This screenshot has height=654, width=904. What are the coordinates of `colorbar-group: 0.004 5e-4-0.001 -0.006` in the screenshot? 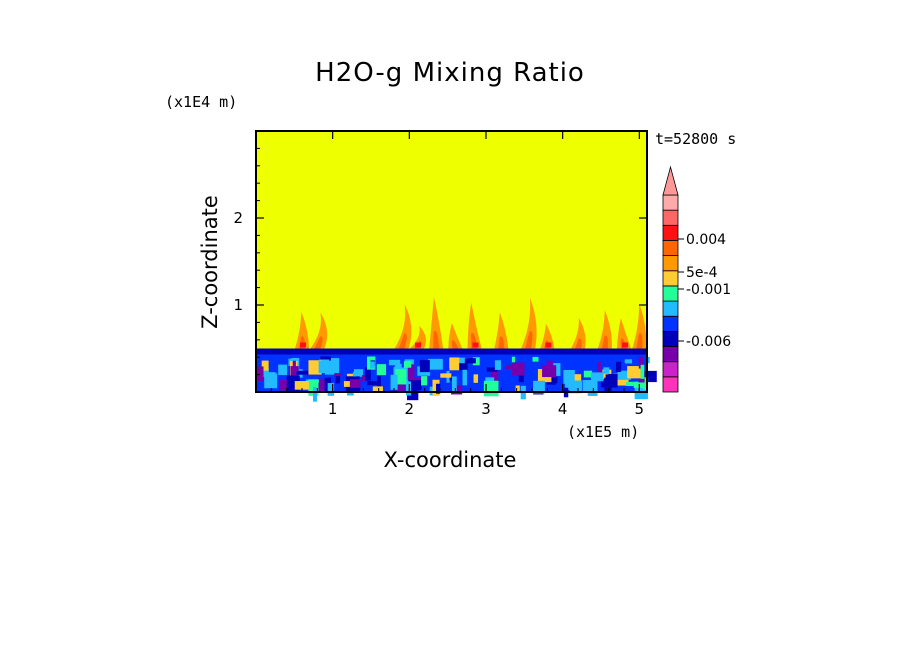 It's located at (696, 279).